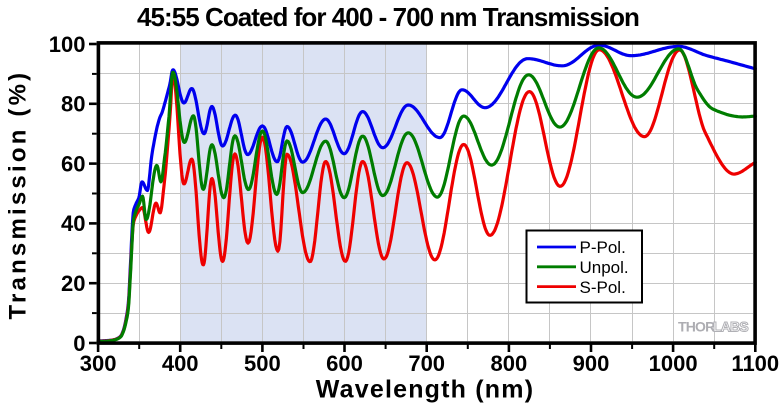 Image resolution: width=780 pixels, height=409 pixels. I want to click on svg-text: Unpol., so click(604, 267).